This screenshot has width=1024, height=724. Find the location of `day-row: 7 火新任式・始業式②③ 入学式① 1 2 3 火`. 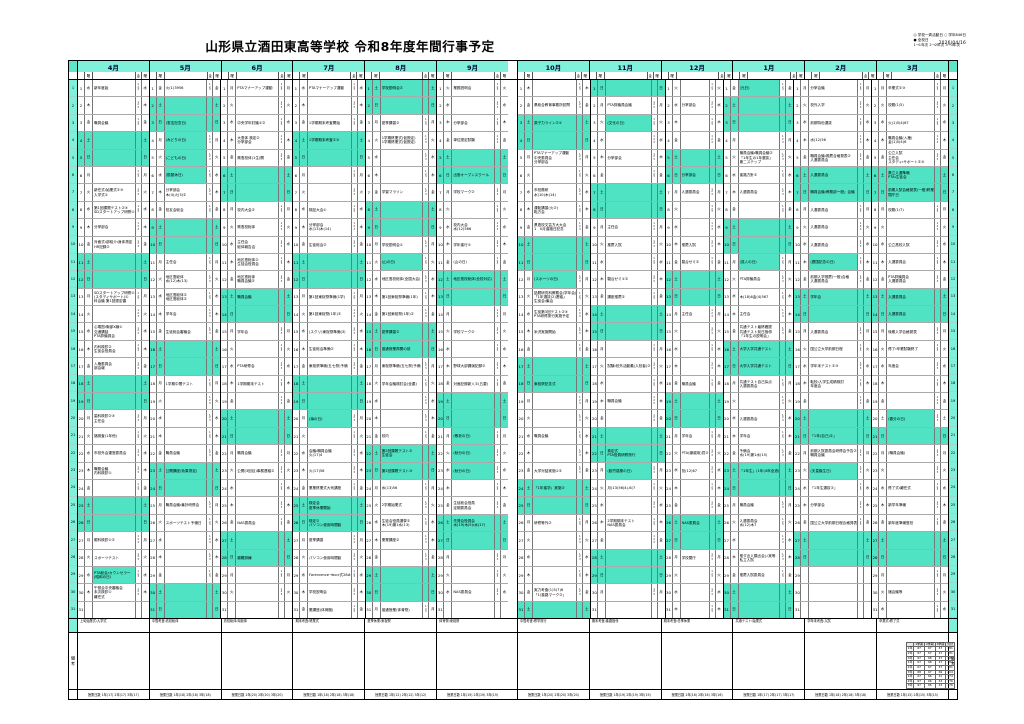

day-row: 7 火新任式・始業式②③ 入学式① 1 2 3 火 is located at coordinates (113, 193).